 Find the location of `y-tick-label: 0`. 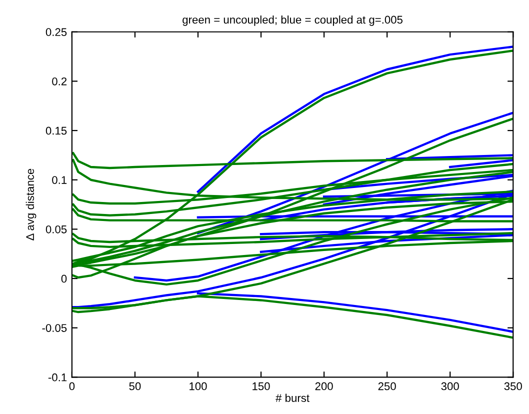

y-tick-label: 0 is located at coordinates (64, 278).